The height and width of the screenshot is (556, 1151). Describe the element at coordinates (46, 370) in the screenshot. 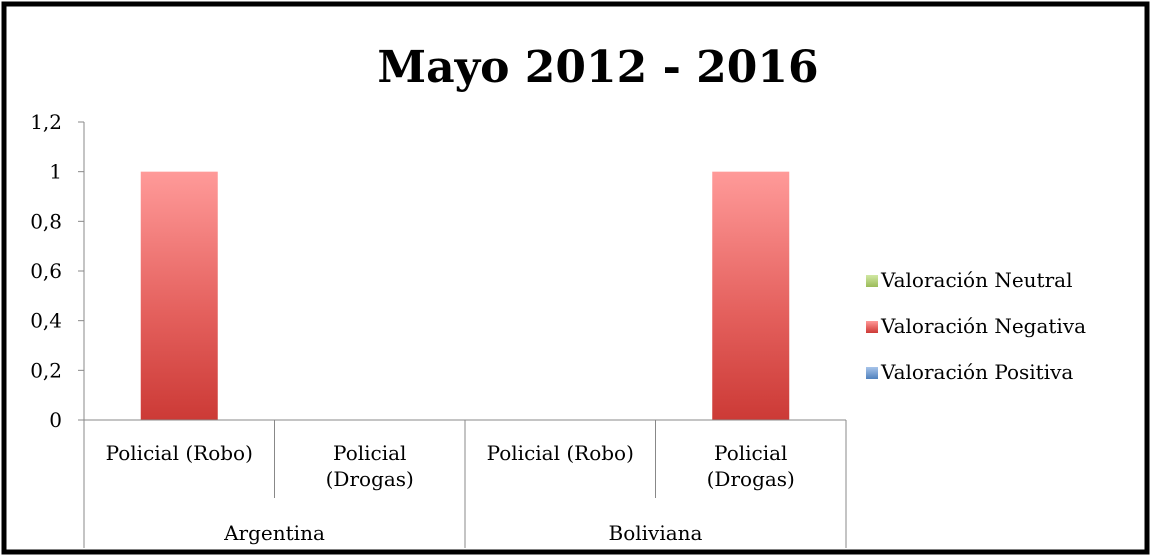

I see `y-tick-label: 0,2` at that location.